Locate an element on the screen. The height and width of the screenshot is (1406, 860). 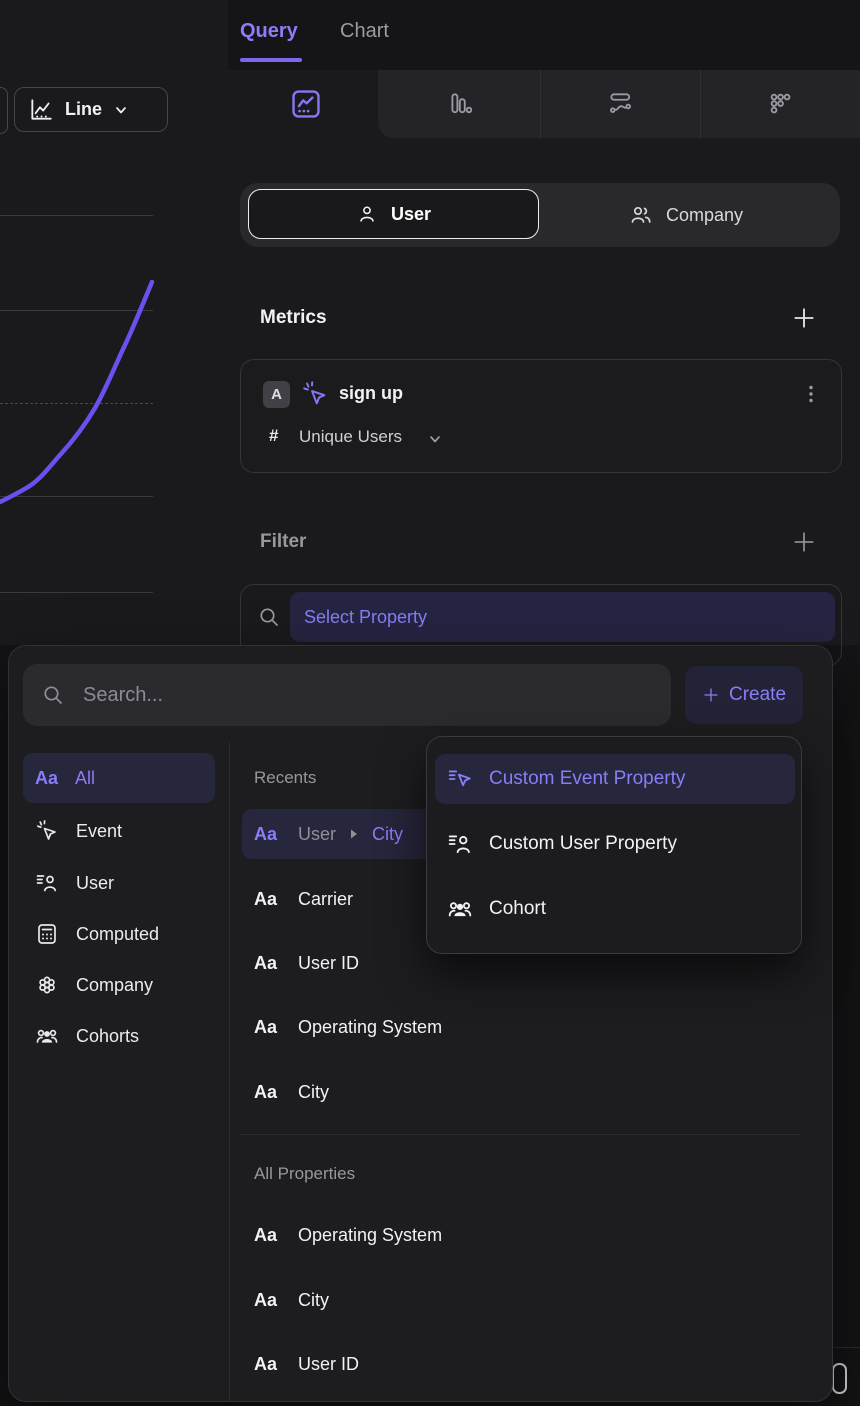
viz-type-tabstrip is located at coordinates (619, 104).